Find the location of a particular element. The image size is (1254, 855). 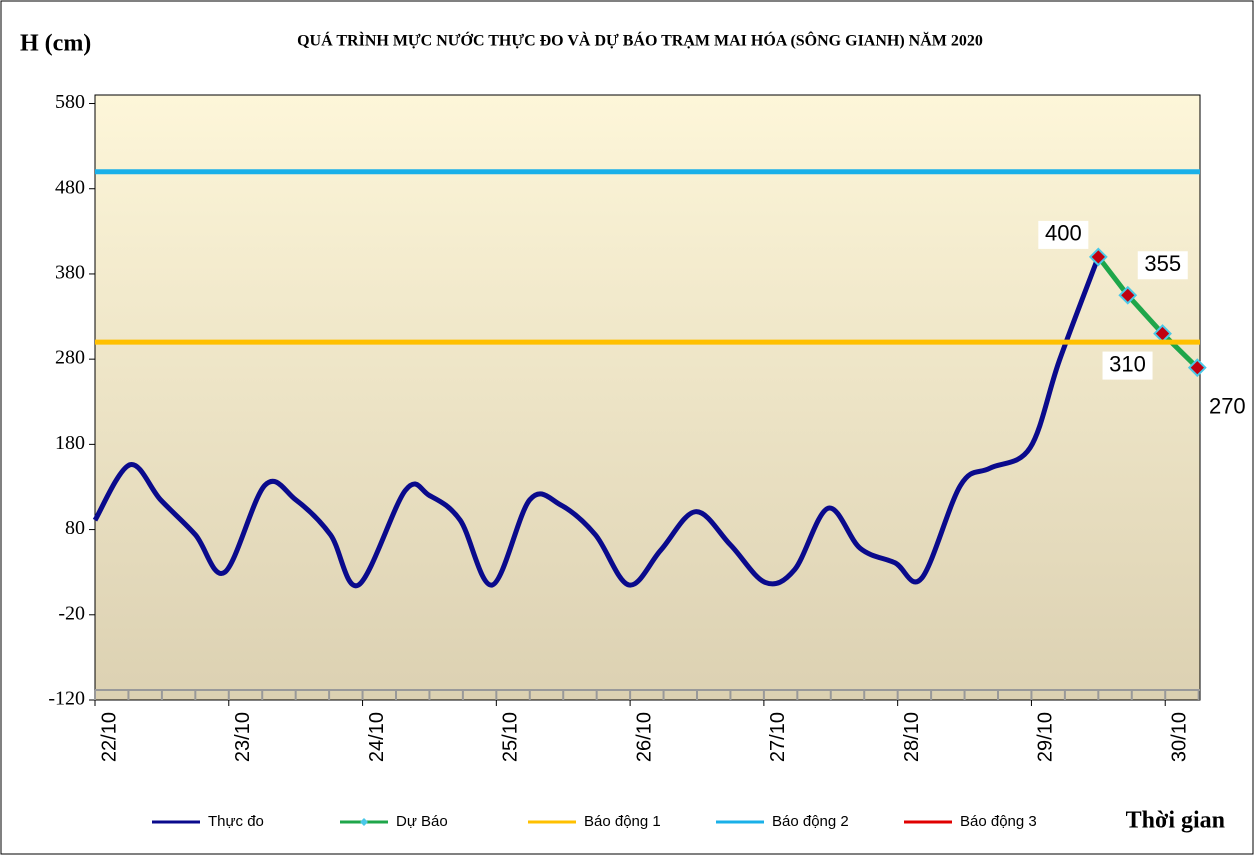

x-tick-label: 29/10 is located at coordinates (1046, 737).